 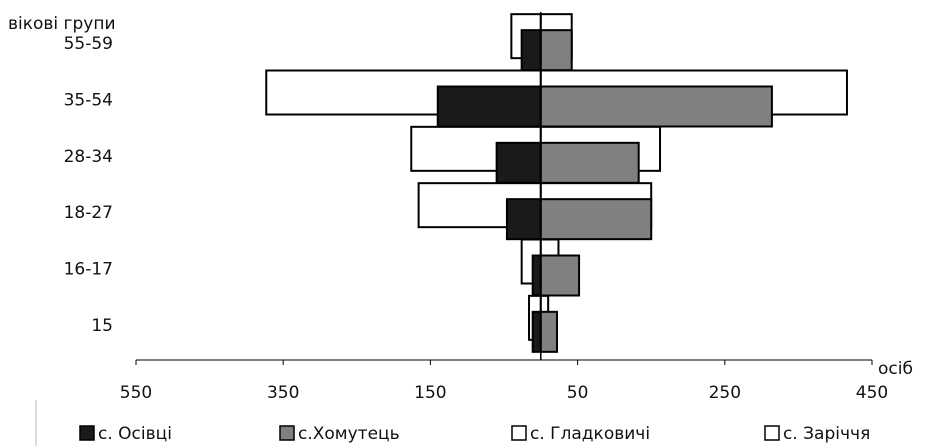 I want to click on y-tick-label: 18-27, so click(x=88, y=213).